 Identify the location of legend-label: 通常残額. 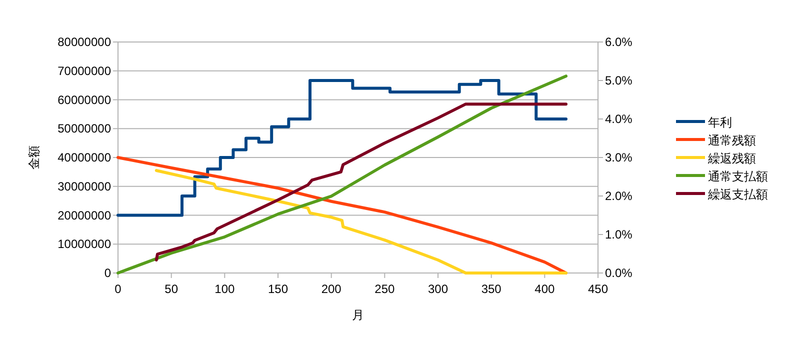
(732, 141).